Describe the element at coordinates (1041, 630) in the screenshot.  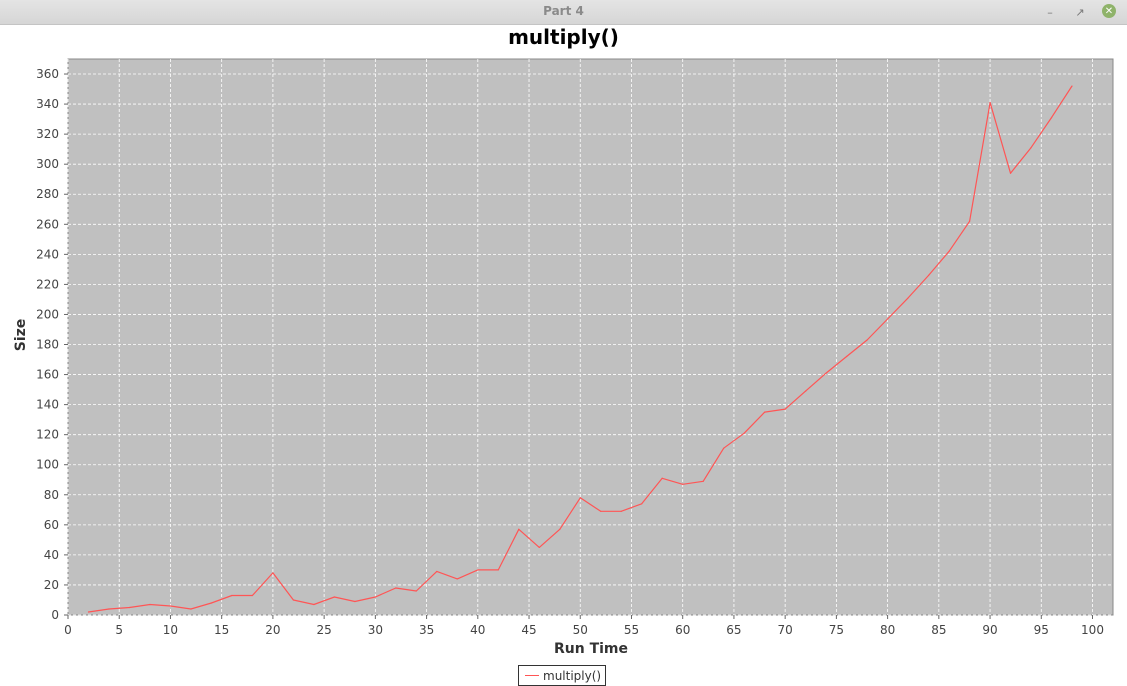
I see `x-tick-label: 95` at that location.